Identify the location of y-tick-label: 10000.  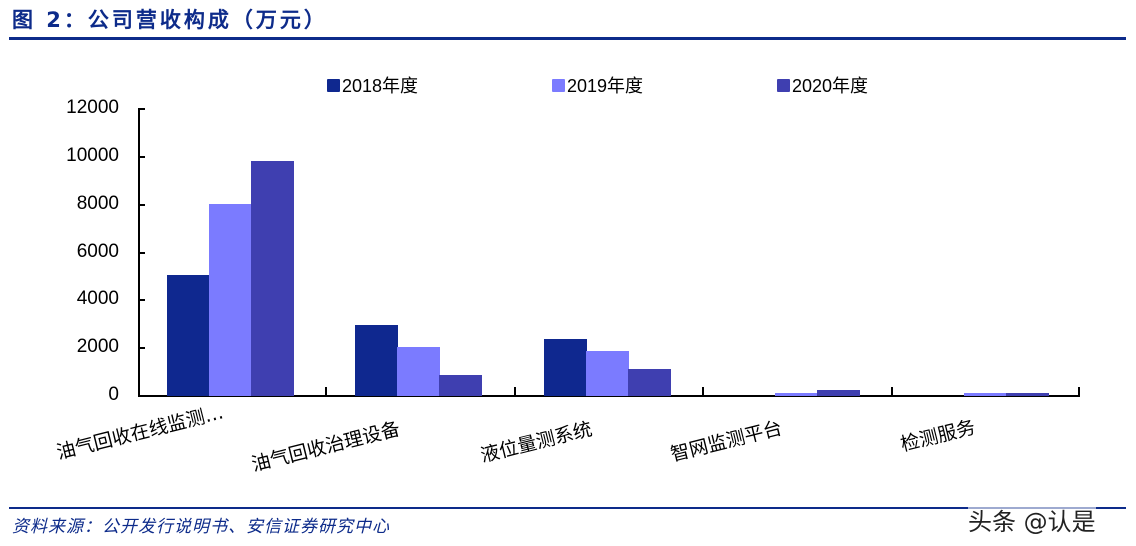
(92, 155).